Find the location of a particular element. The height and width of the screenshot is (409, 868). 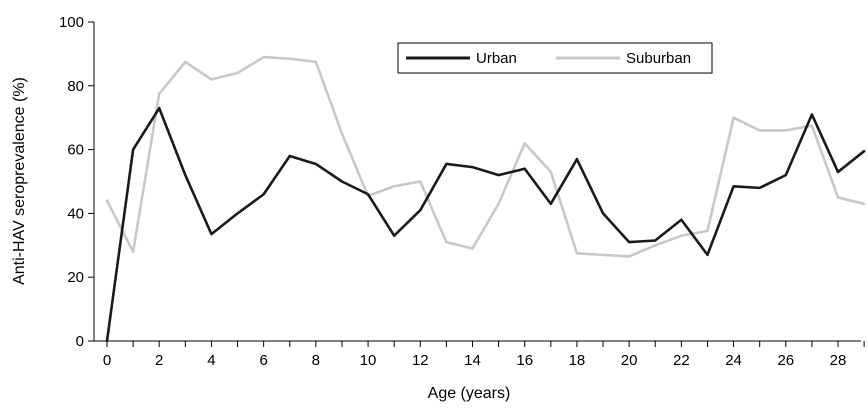

x-tick-label: 20 is located at coordinates (629, 360).